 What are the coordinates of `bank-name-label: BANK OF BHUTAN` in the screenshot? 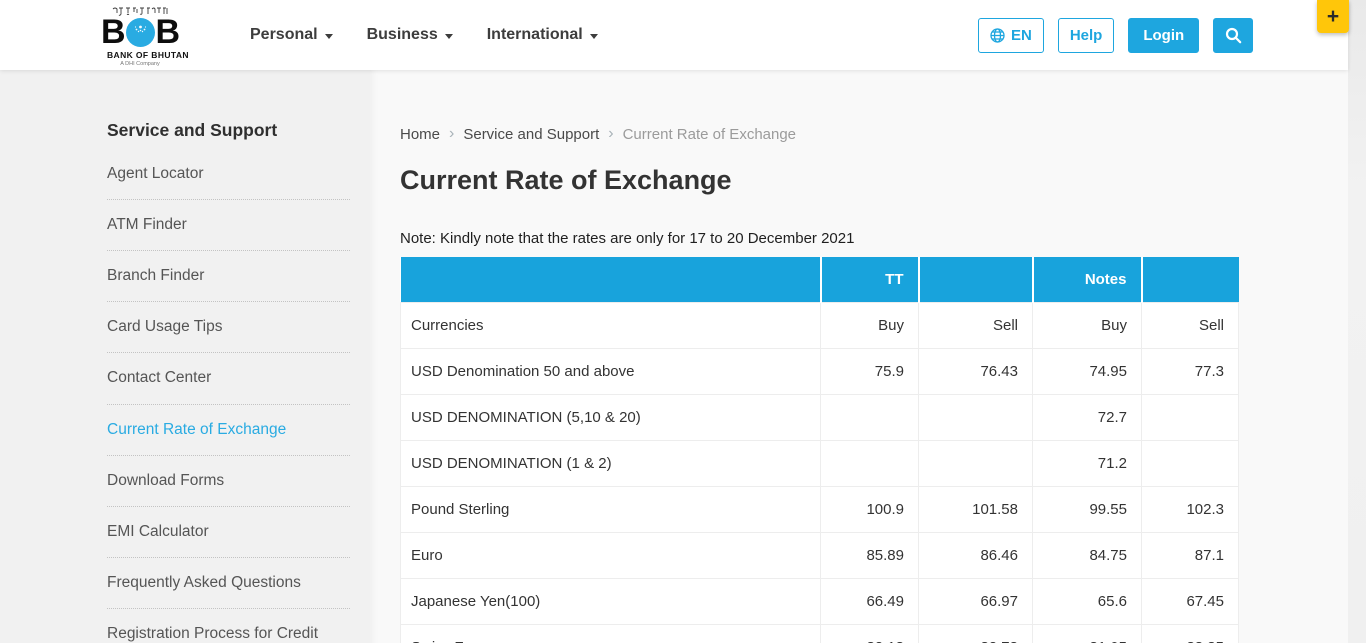 It's located at (148, 55).